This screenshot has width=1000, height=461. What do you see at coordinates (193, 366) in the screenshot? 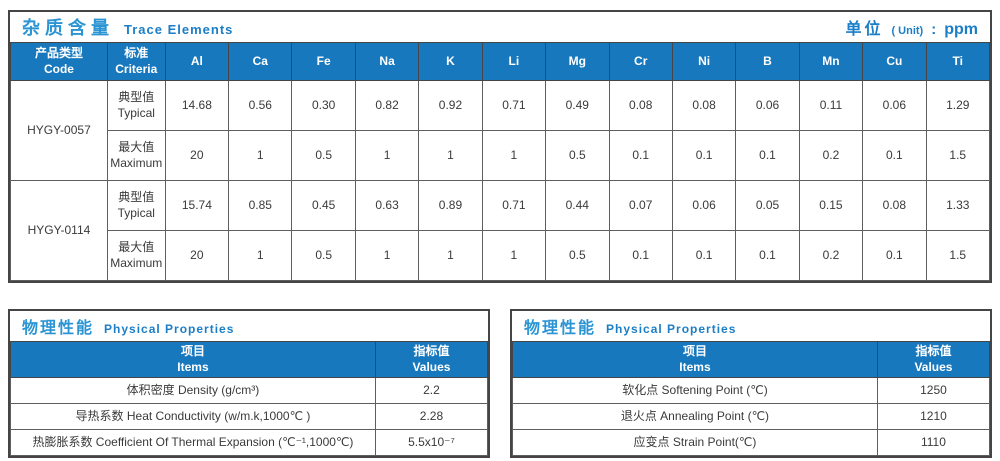
I see `column-header-items-en: Items` at bounding box center [193, 366].